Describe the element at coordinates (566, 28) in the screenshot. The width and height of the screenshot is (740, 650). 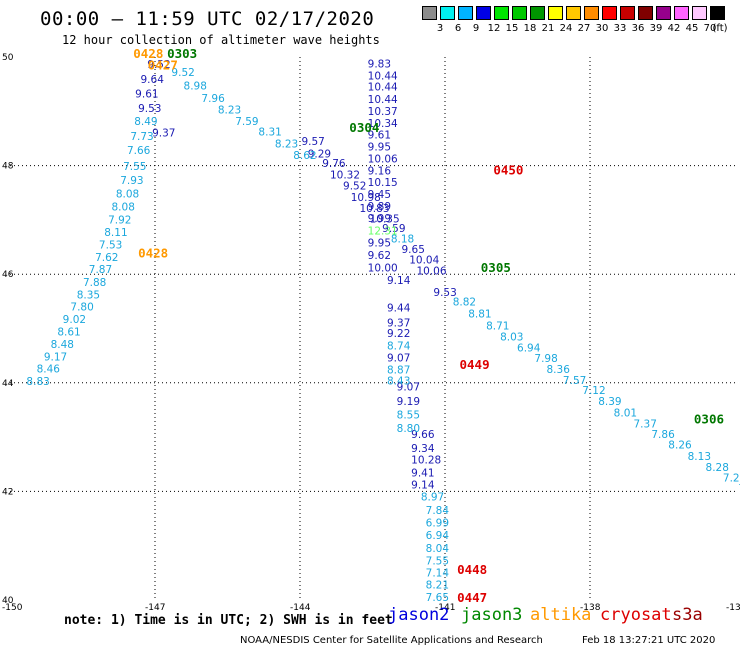
I see `color-scale-label: 24` at that location.